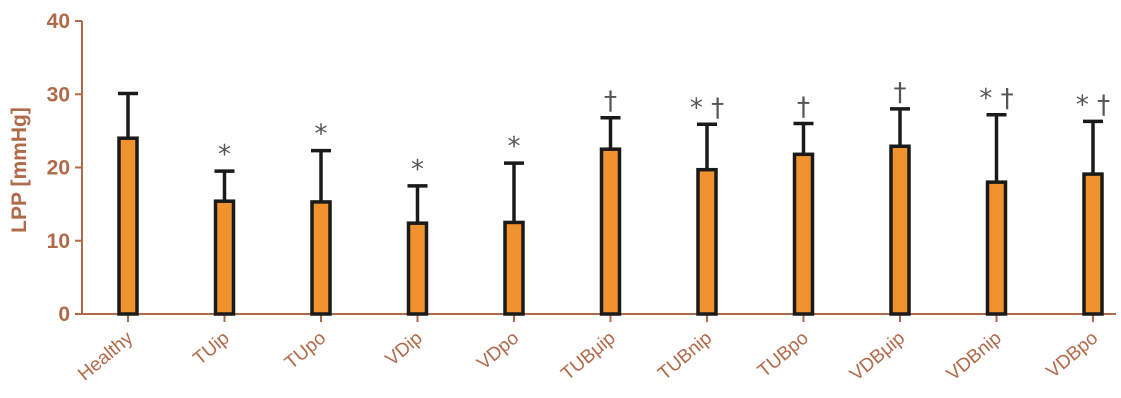 This screenshot has width=1121, height=398. Describe the element at coordinates (58, 94) in the screenshot. I see `y-tick-label: 30` at that location.